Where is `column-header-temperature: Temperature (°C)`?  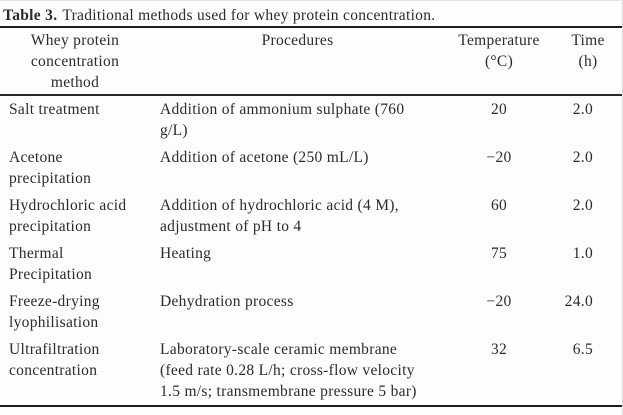 column-header-temperature: Temperature (°C) is located at coordinates (499, 51).